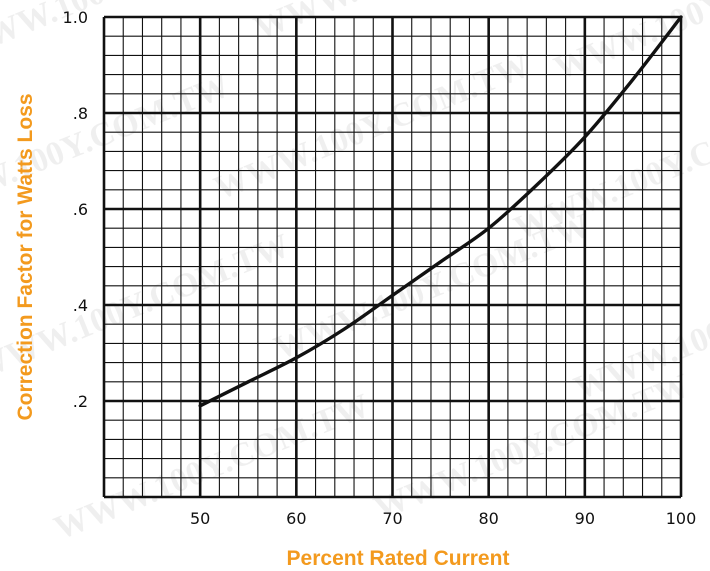 The width and height of the screenshot is (710, 571). Describe the element at coordinates (488, 518) in the screenshot. I see `x-tick-label: 80` at that location.